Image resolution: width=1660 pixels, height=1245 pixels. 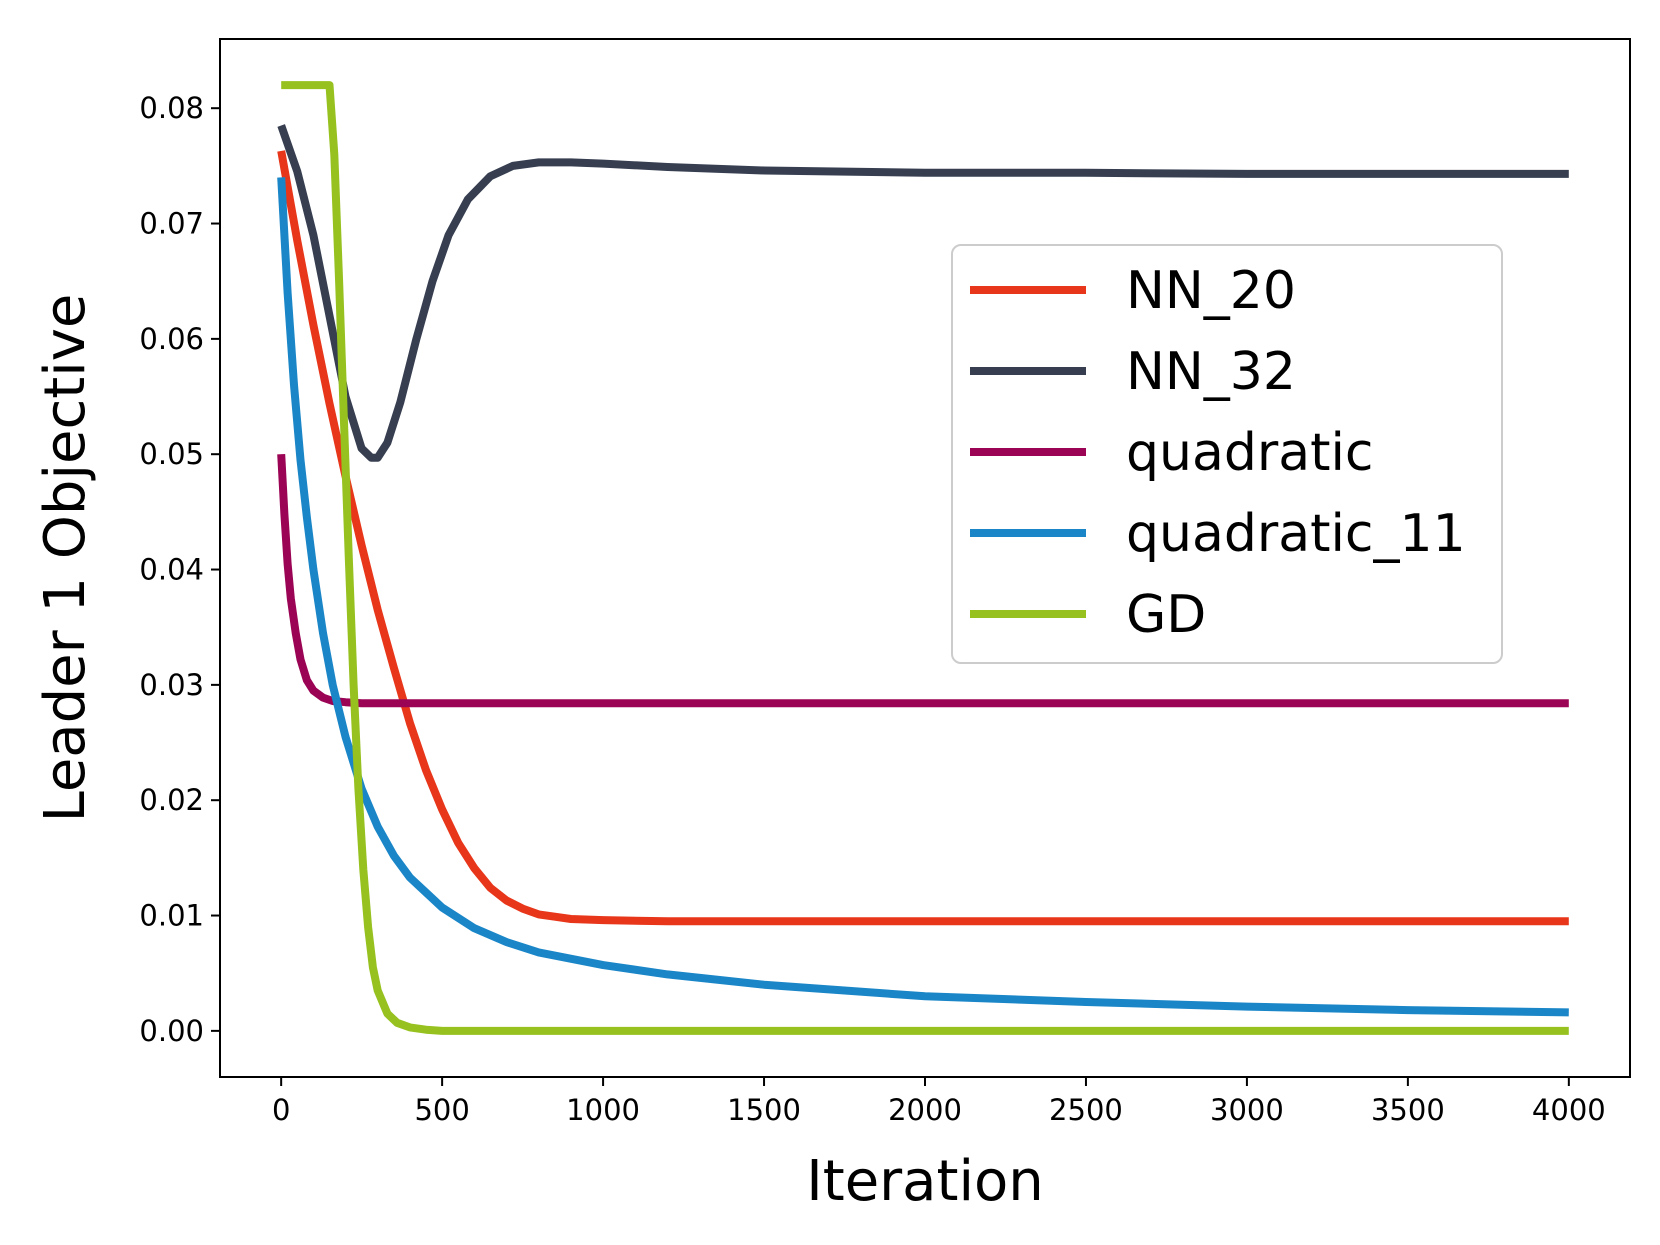 I want to click on y-tick-label: 0.02, so click(x=171, y=800).